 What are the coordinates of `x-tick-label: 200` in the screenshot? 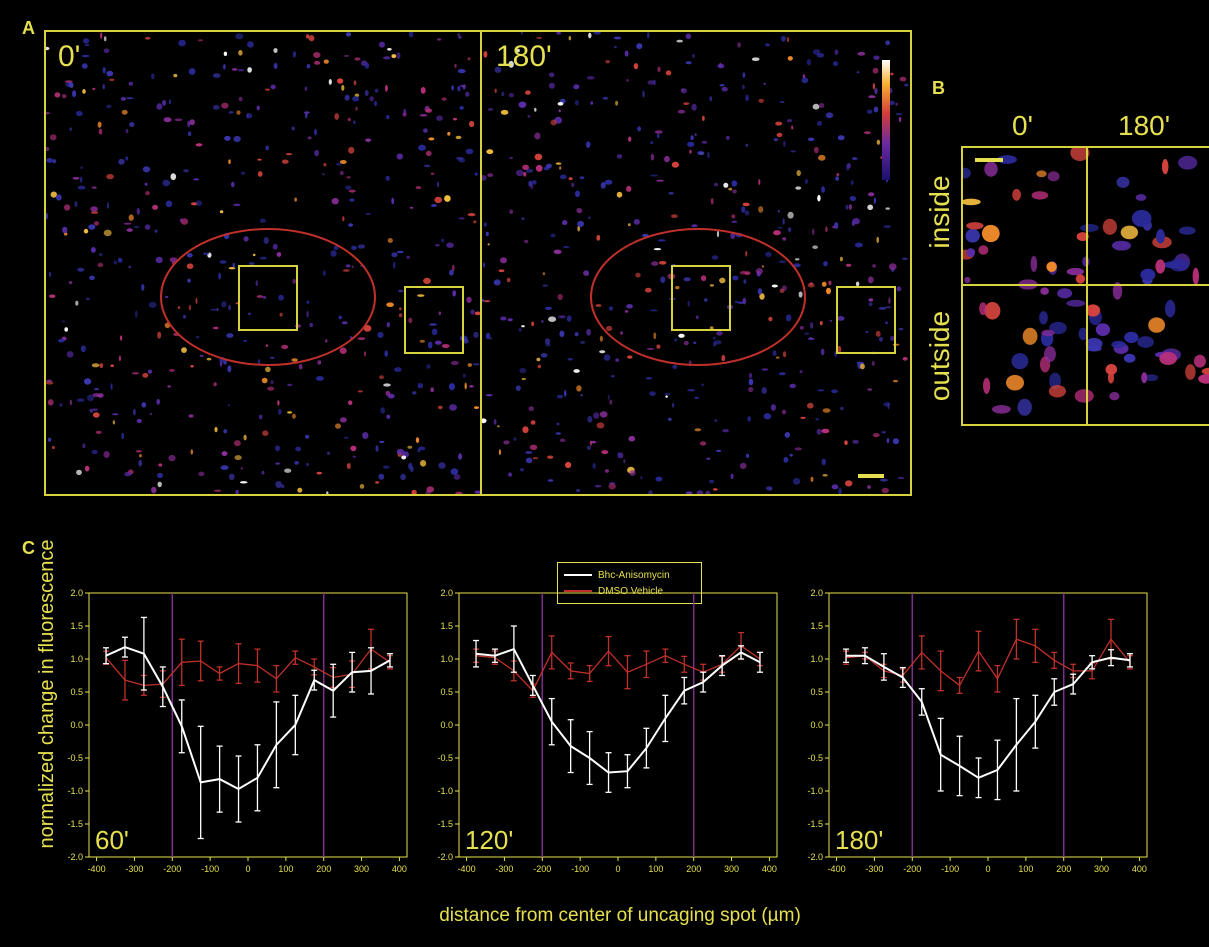 It's located at (1063, 869).